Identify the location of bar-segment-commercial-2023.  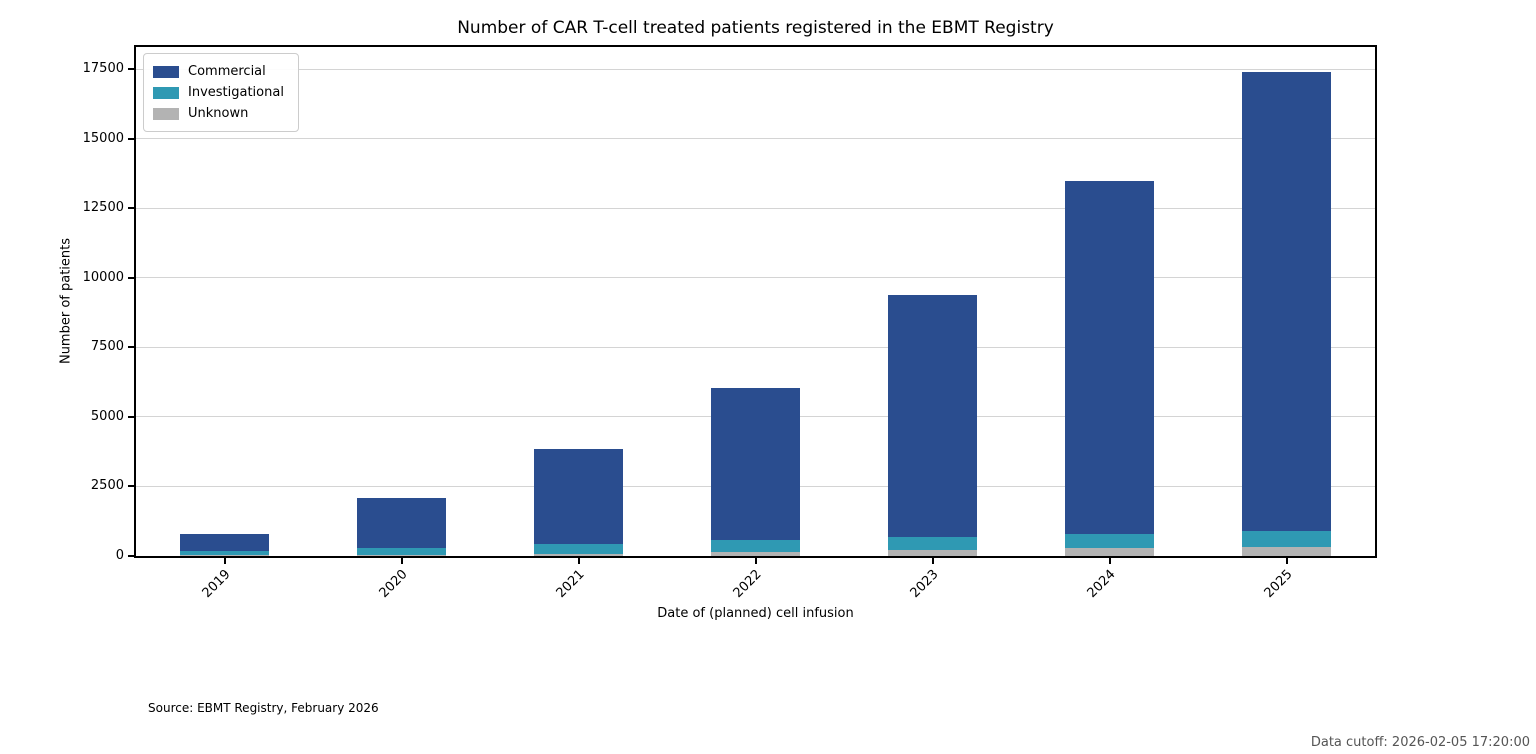
(932, 415).